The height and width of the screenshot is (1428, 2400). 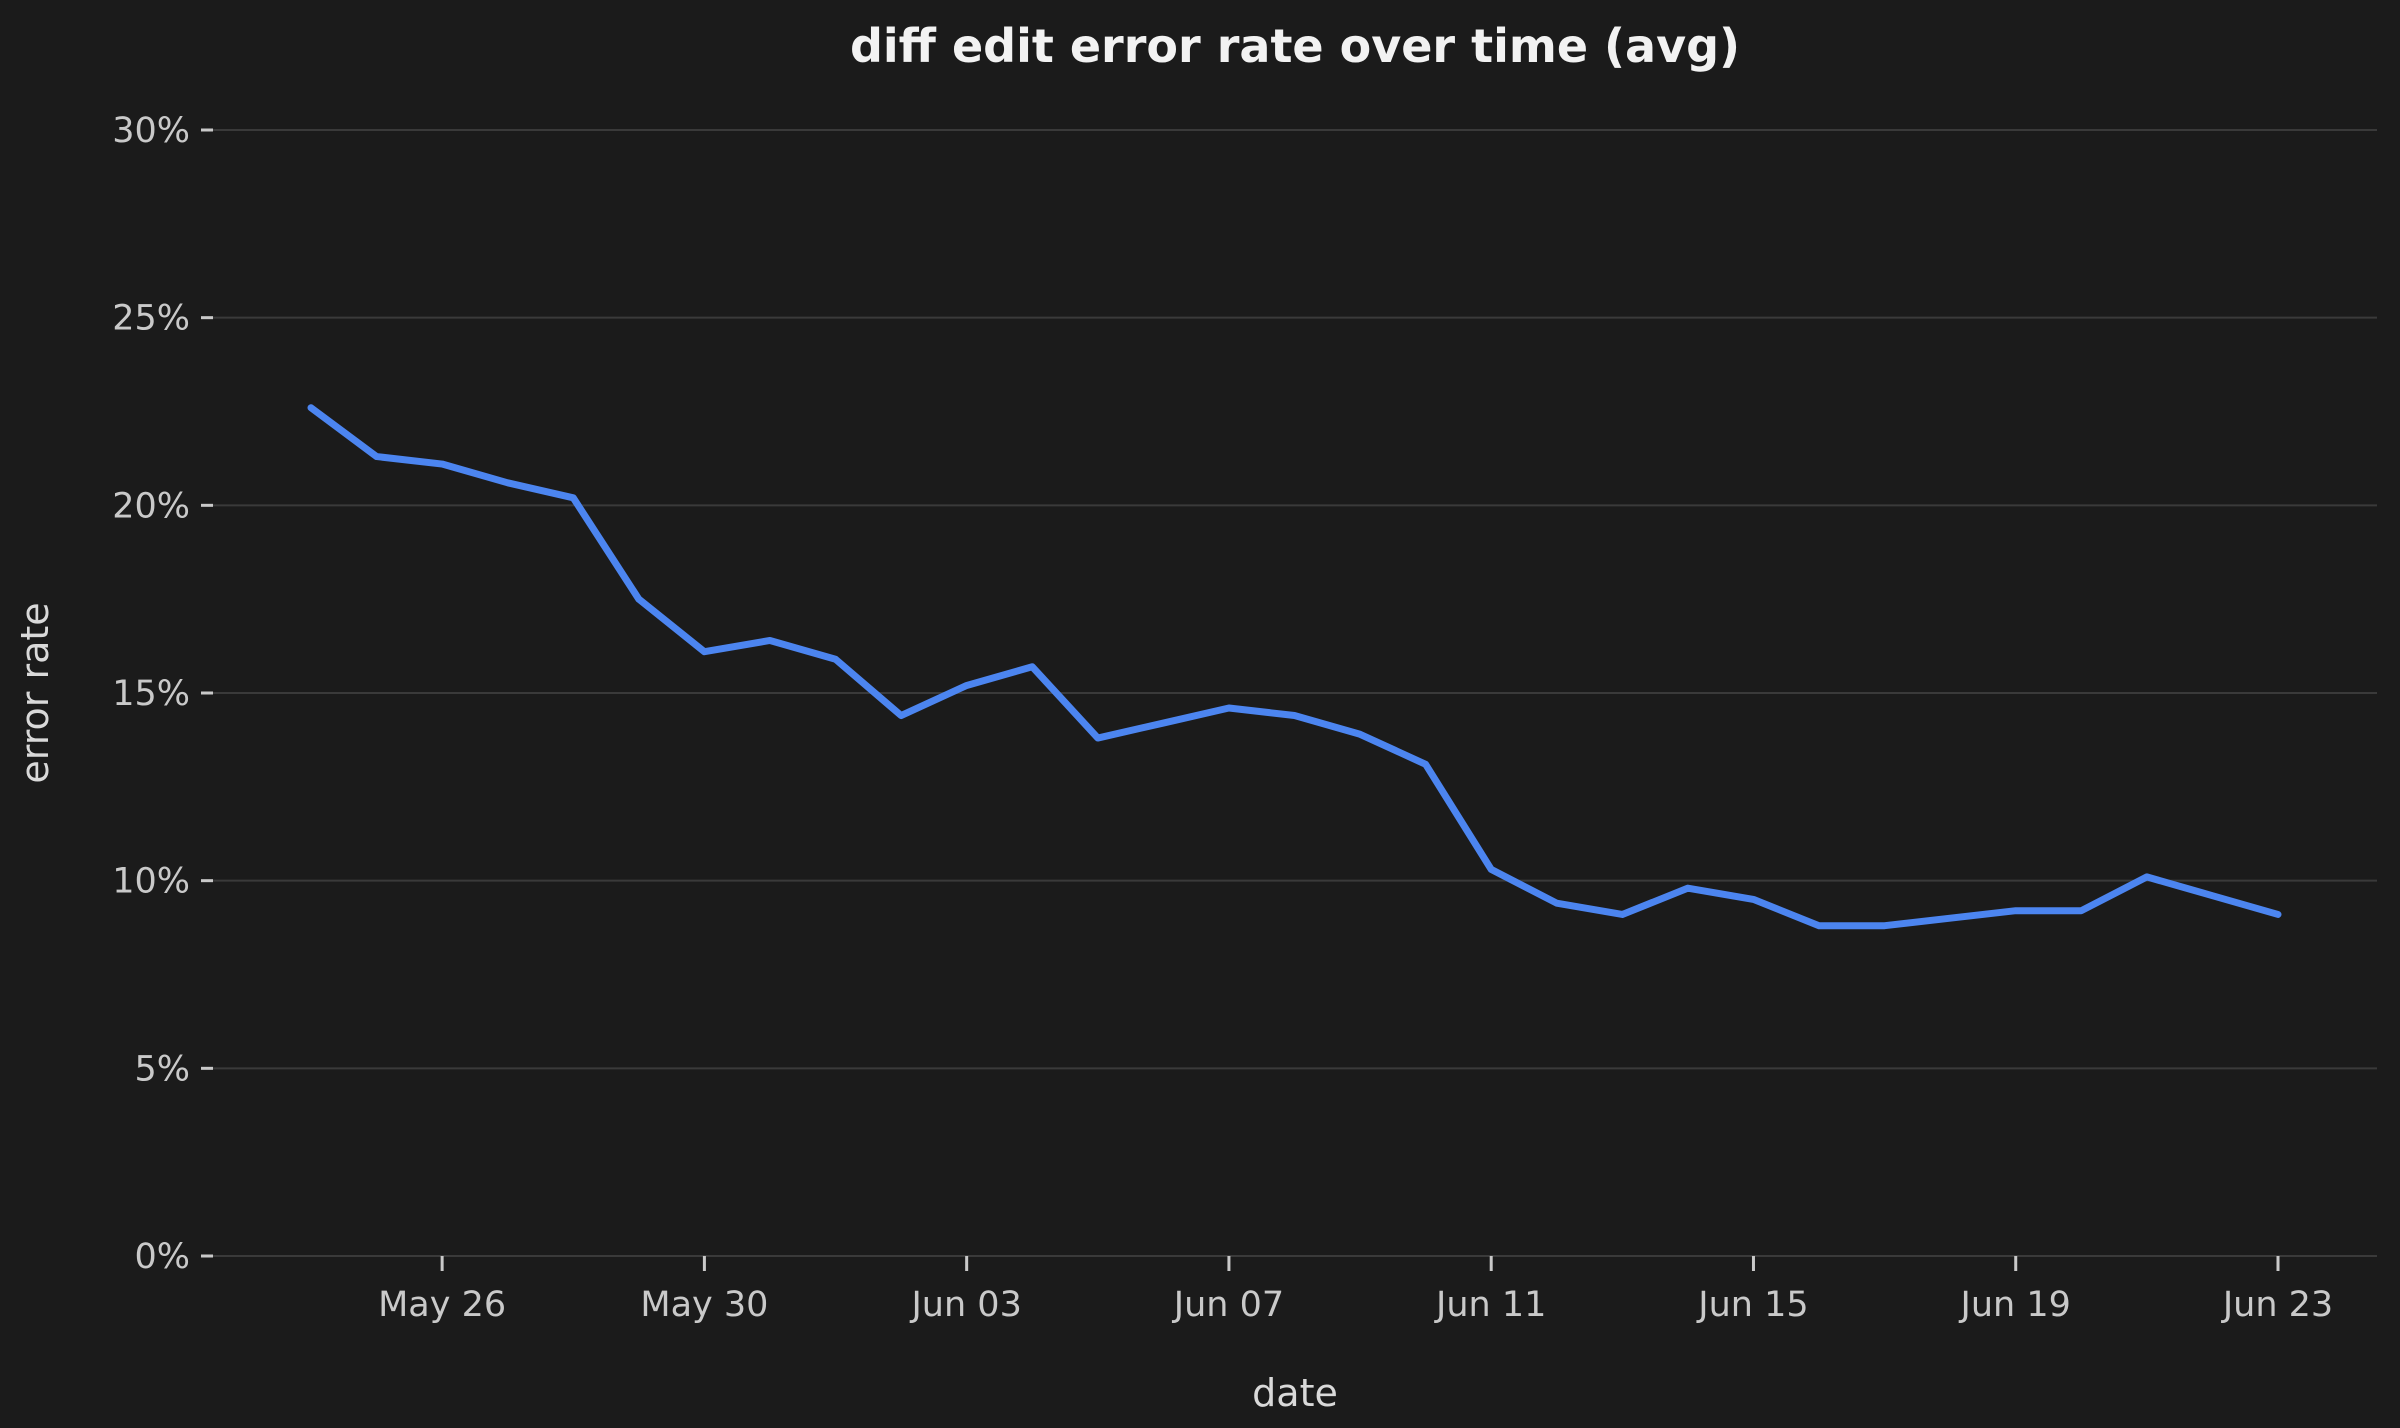 What do you see at coordinates (1228, 1305) in the screenshot?
I see `x-tick-label: Jun 07` at bounding box center [1228, 1305].